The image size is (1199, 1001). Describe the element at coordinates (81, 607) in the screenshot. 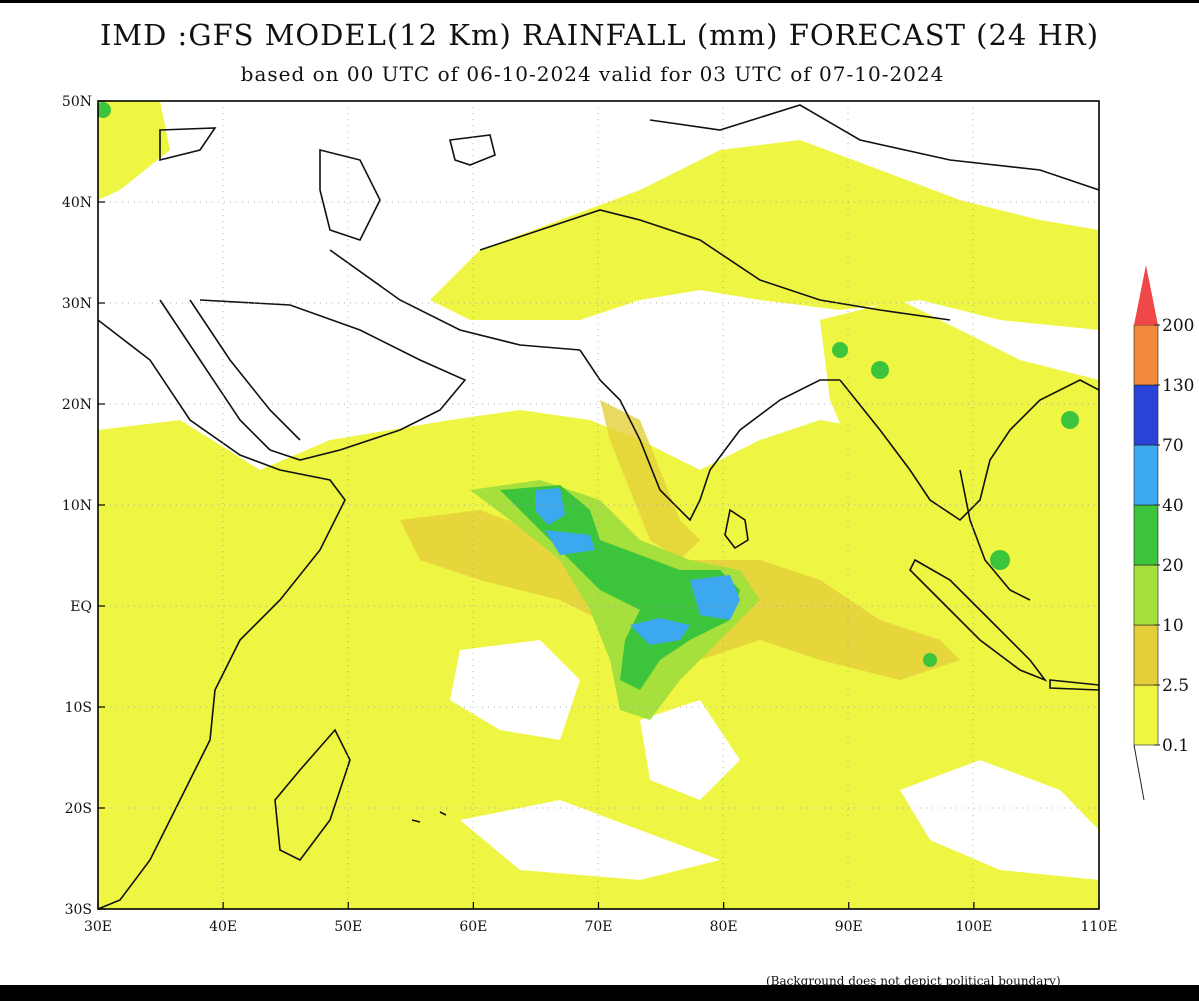

I see `lat-tick-label: EQ` at that location.